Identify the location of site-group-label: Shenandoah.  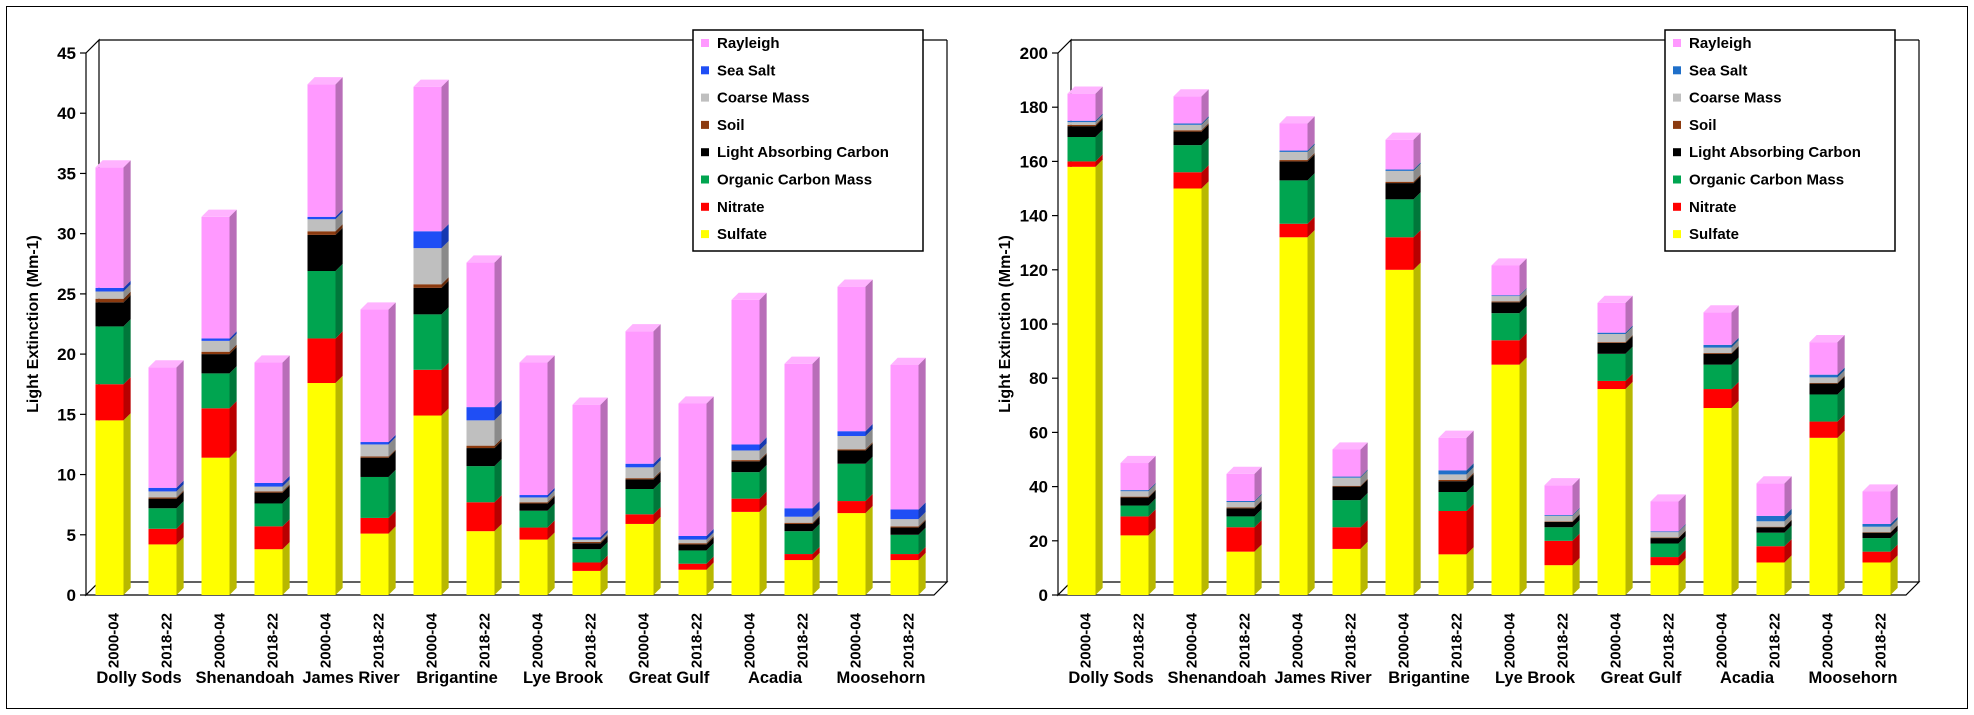
(1216, 678).